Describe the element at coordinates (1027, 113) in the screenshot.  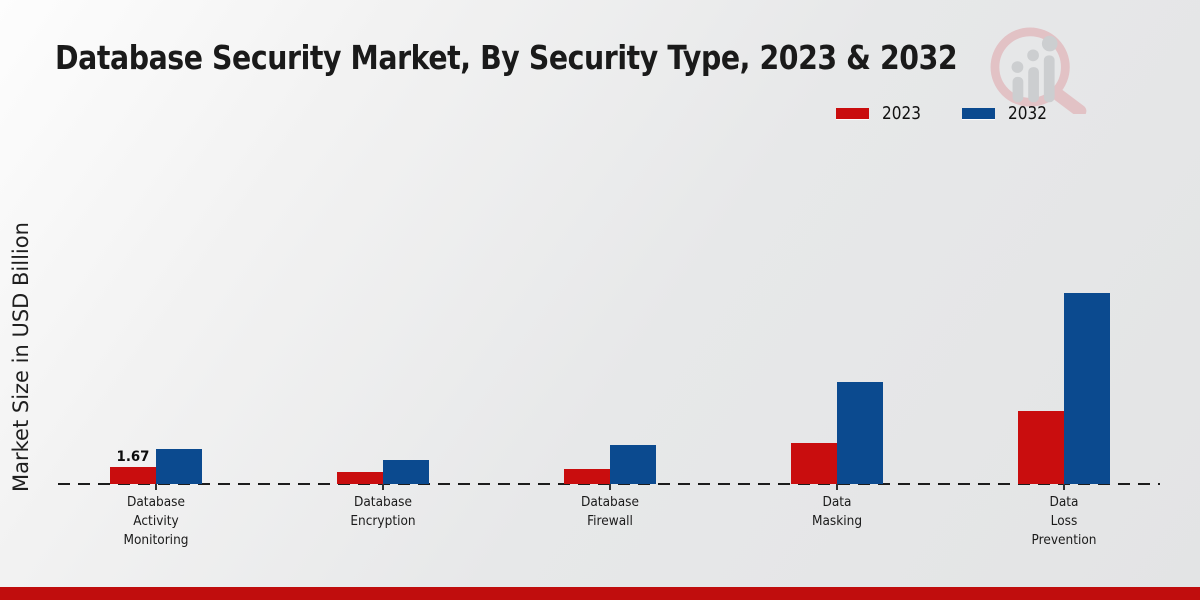
I see `legend-label-2032: 2032` at that location.